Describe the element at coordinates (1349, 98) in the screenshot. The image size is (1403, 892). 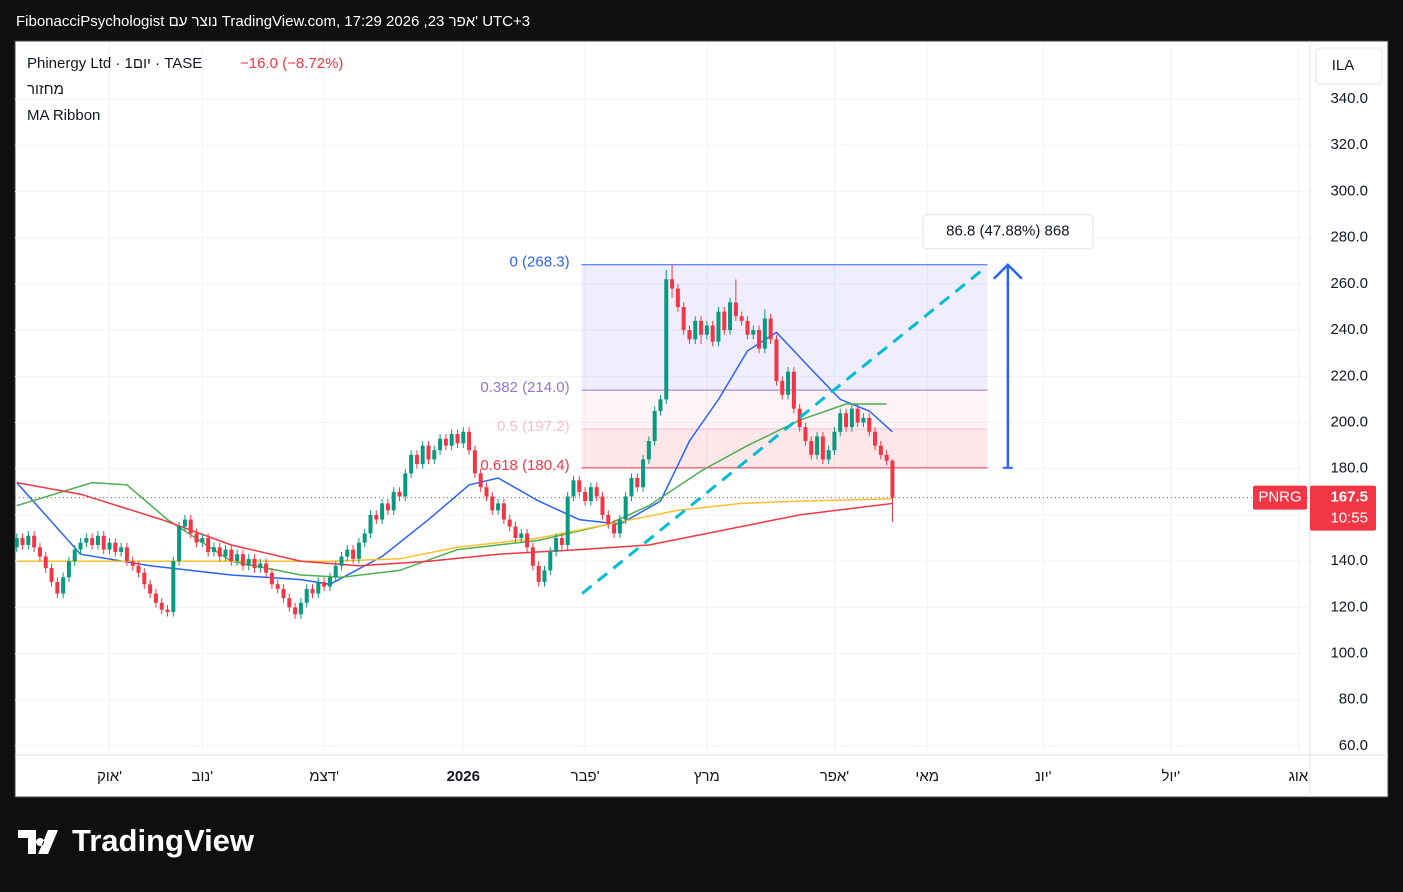
I see `y-tick-label: 340.0` at that location.